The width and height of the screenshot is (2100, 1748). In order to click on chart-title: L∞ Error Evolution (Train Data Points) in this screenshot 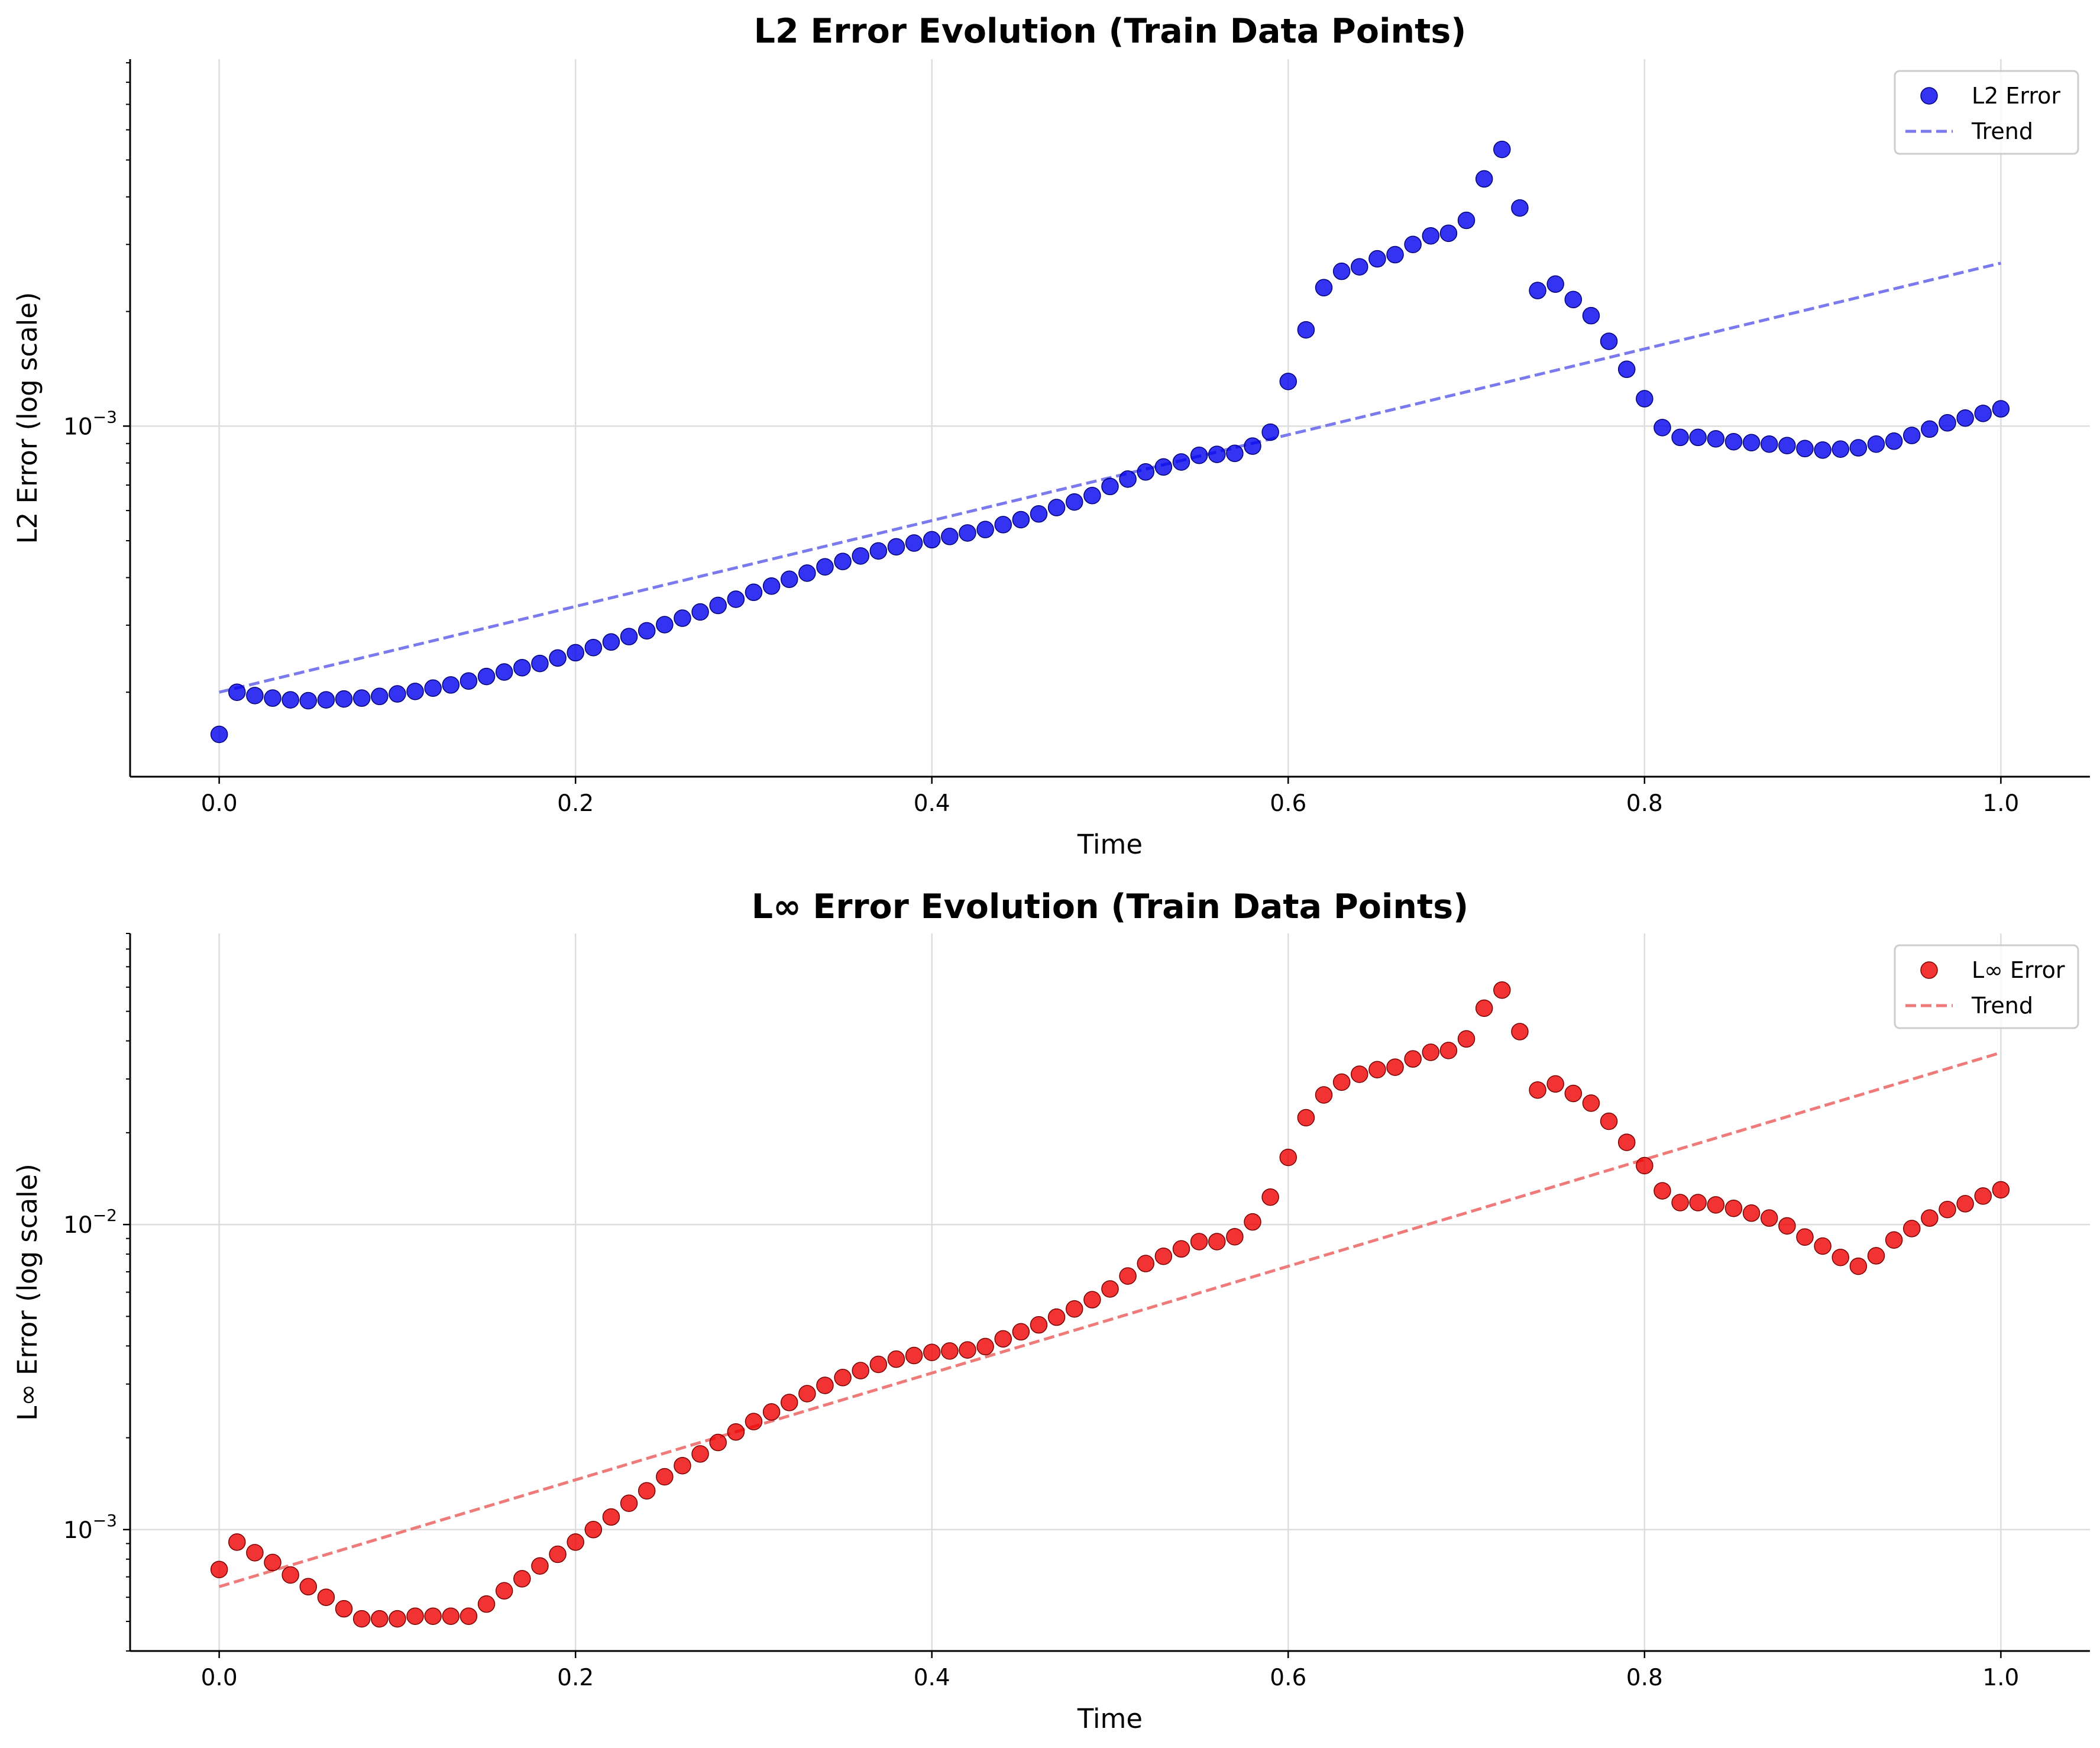, I will do `click(1110, 906)`.